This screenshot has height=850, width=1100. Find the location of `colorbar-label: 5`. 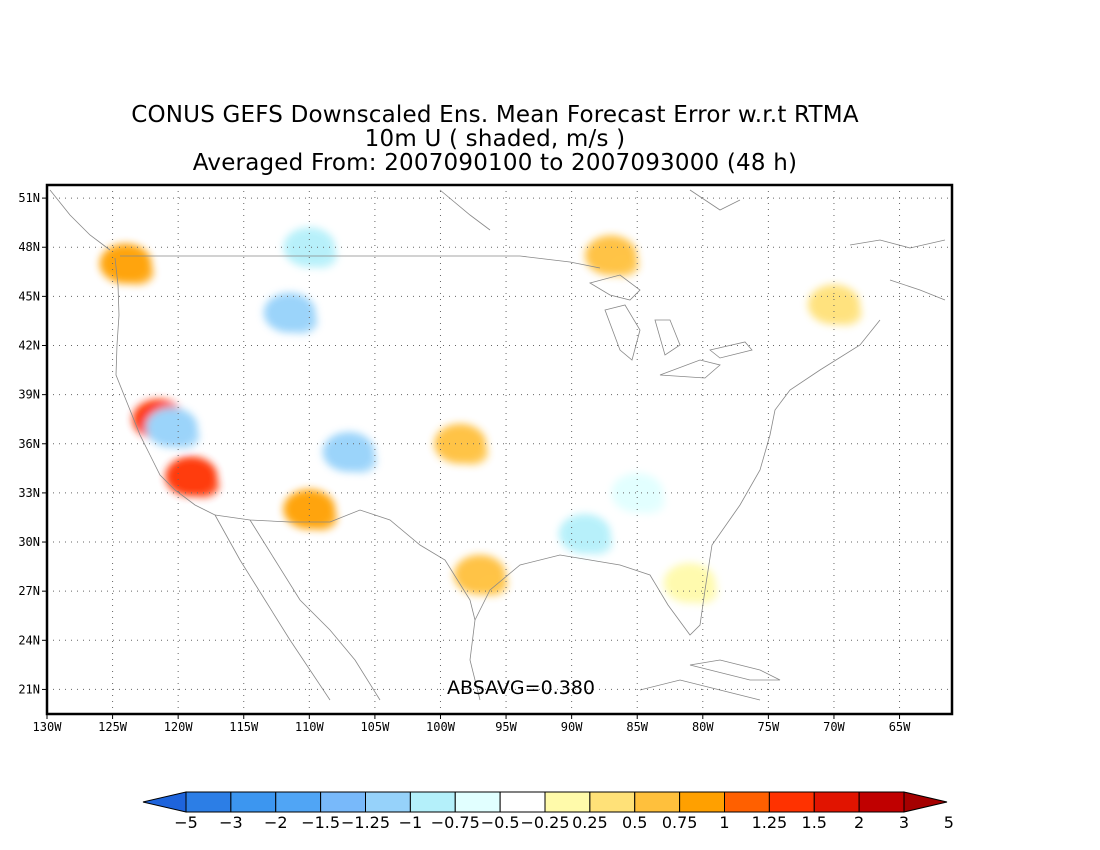

colorbar-label: 5 is located at coordinates (949, 822).